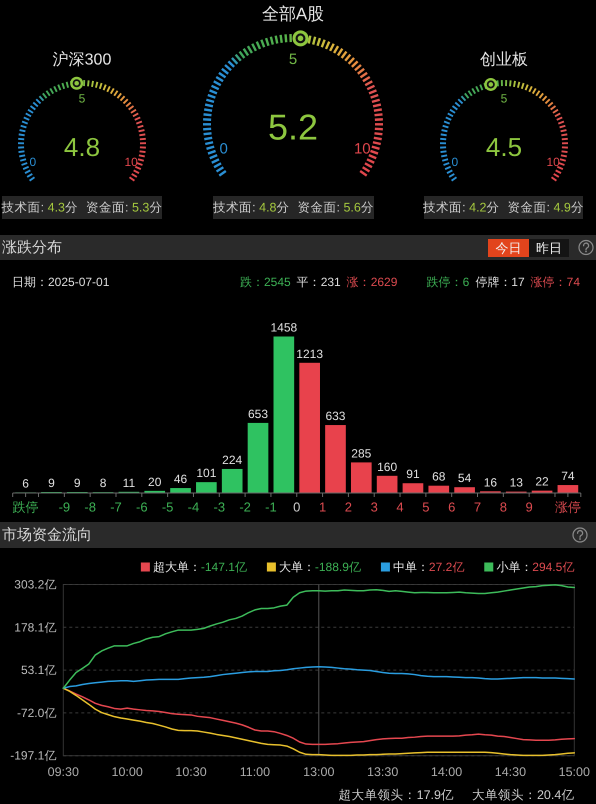  Describe the element at coordinates (199, 567) in the screenshot. I see `legend-label: 超大单：-147.1亿` at that location.